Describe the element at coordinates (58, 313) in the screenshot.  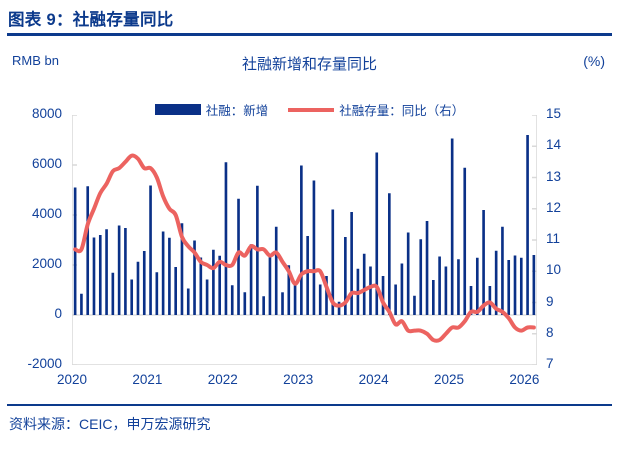
I see `y-axis-tick-label: 0` at that location.